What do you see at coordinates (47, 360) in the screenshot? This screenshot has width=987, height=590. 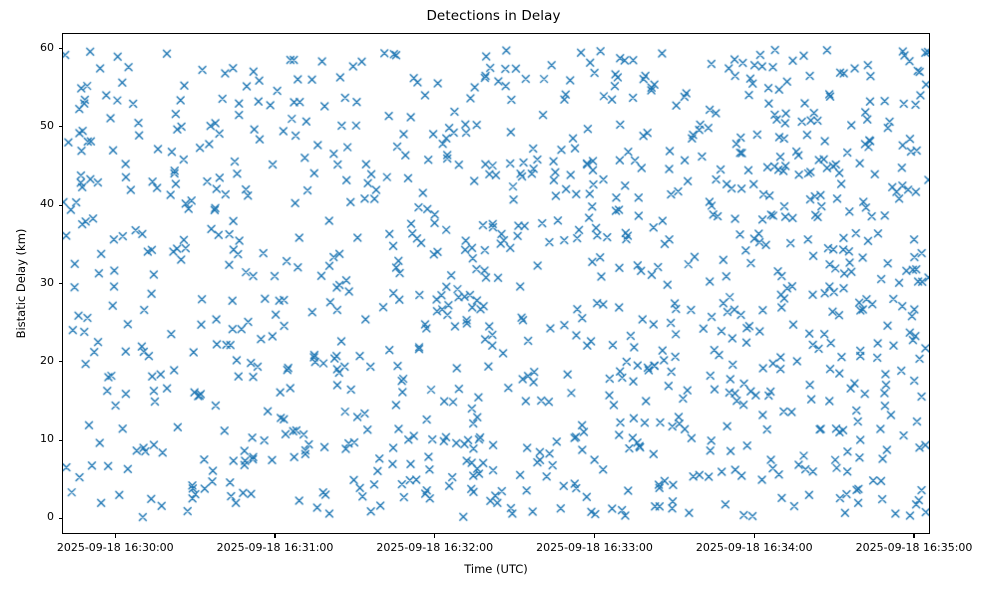 I see `y-tick-label: 20` at bounding box center [47, 360].